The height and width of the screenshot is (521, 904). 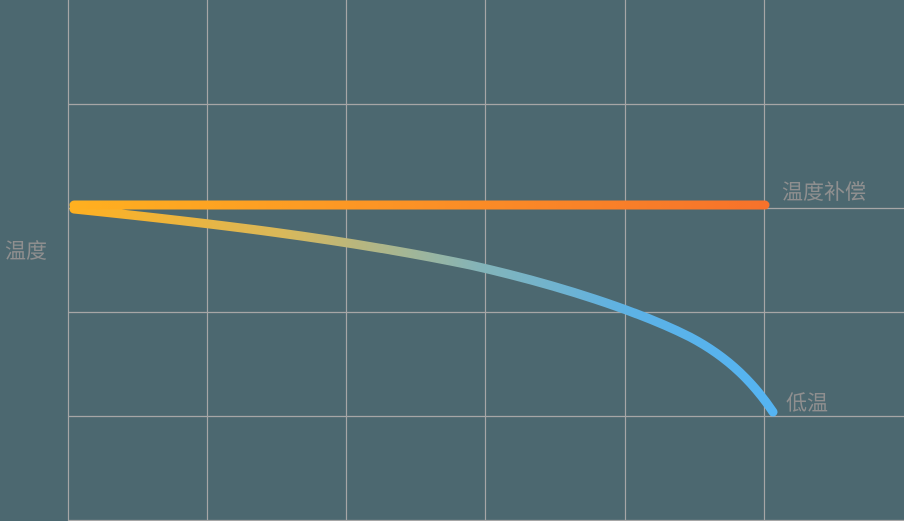 What do you see at coordinates (26, 251) in the screenshot?
I see `y-axis-label: 温度` at bounding box center [26, 251].